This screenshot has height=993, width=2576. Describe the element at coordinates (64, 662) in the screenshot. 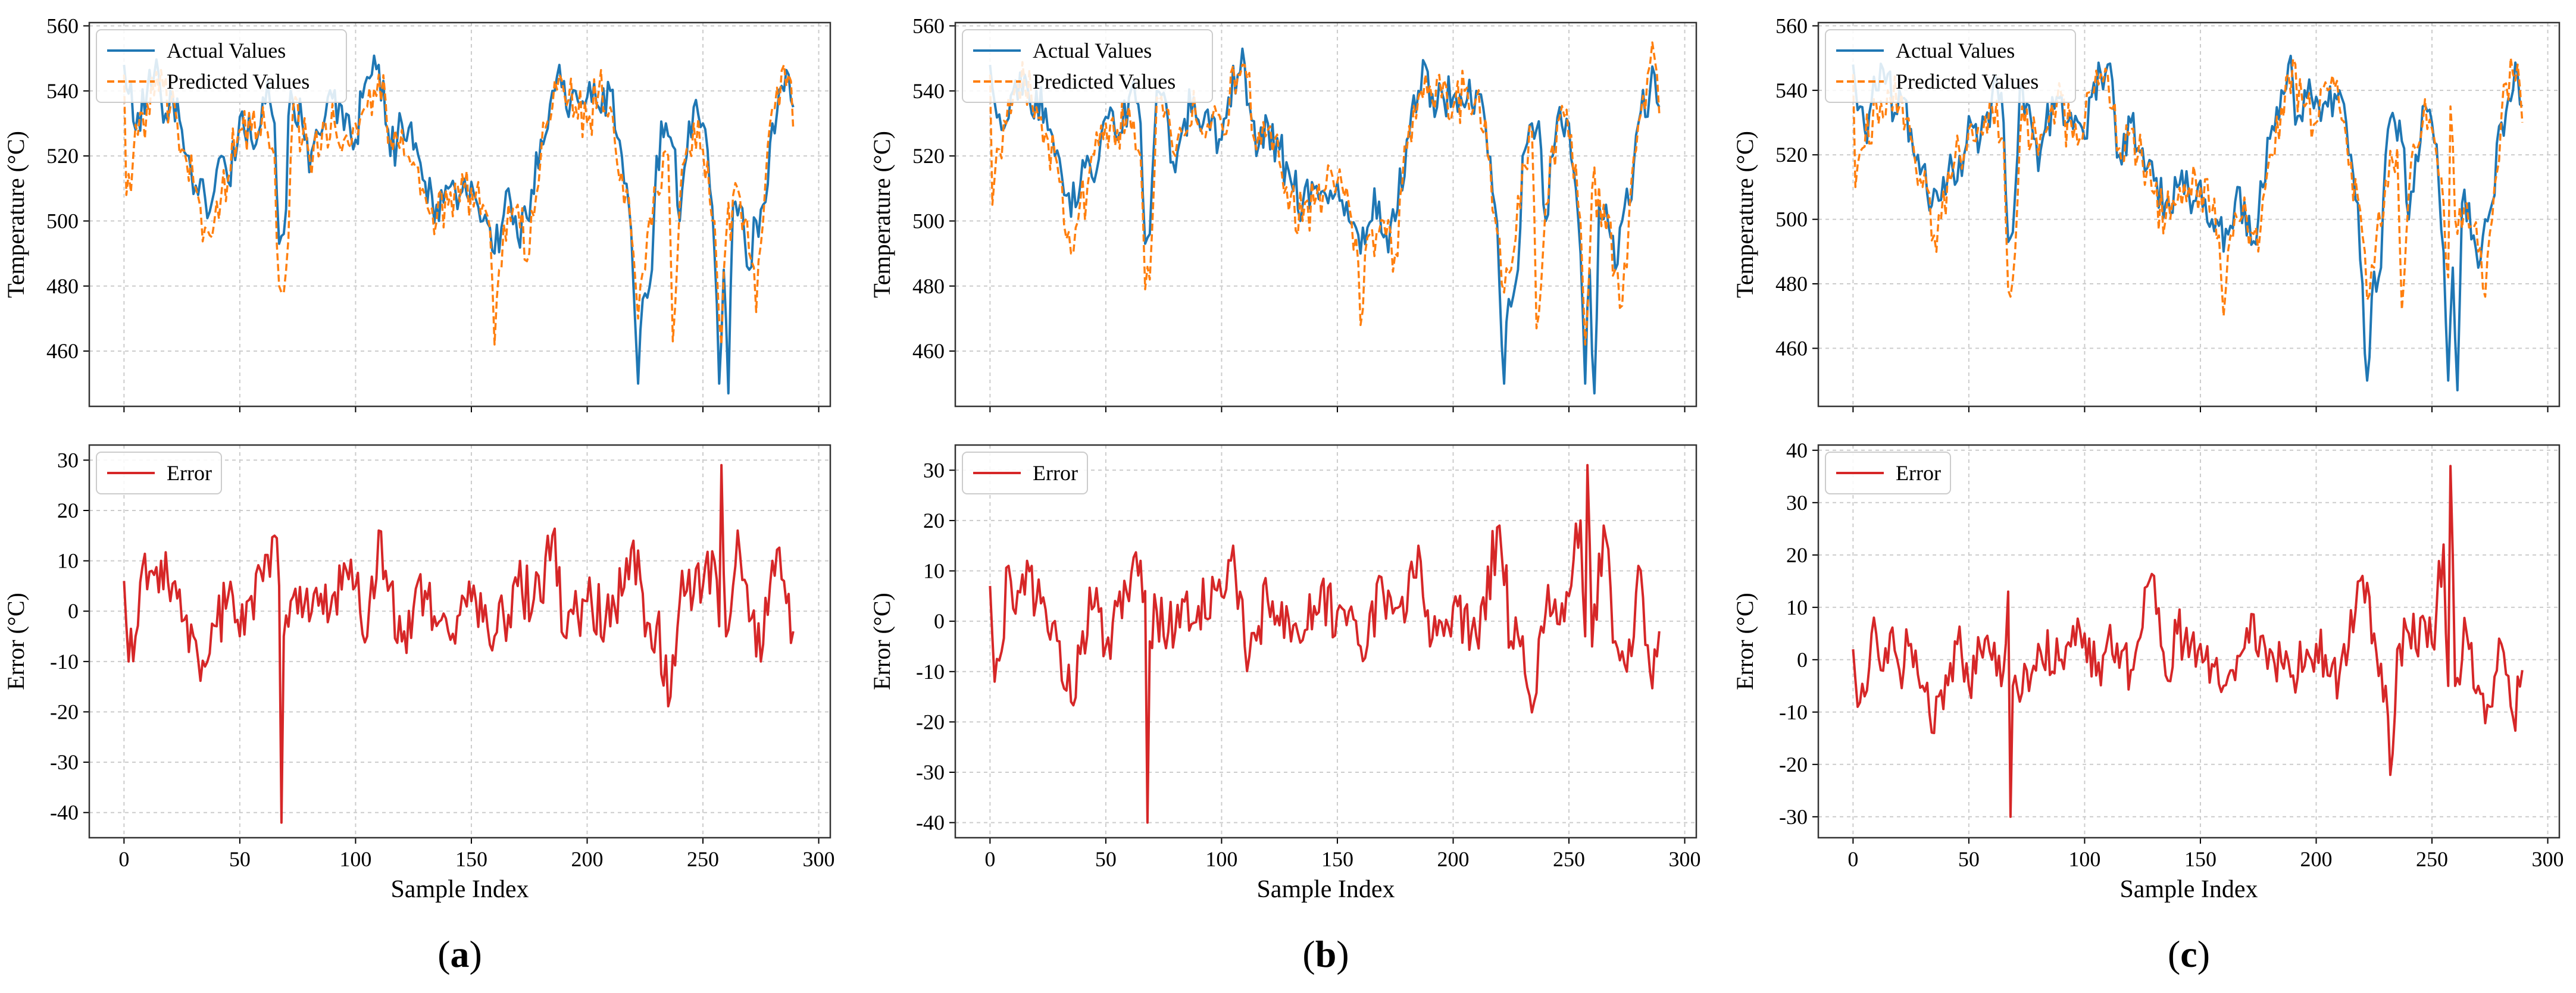

I see `a-bottom-ytick-label: -10` at that location.